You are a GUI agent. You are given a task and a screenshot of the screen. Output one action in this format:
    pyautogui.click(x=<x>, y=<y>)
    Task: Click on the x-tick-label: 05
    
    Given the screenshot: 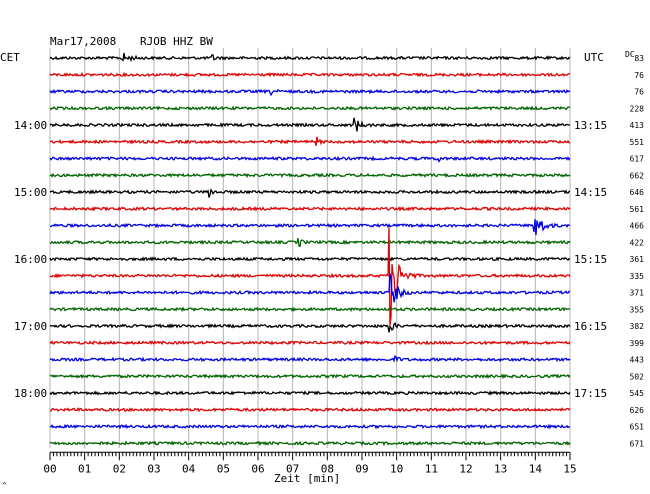 What is the action you would take?
    pyautogui.click(x=223, y=468)
    